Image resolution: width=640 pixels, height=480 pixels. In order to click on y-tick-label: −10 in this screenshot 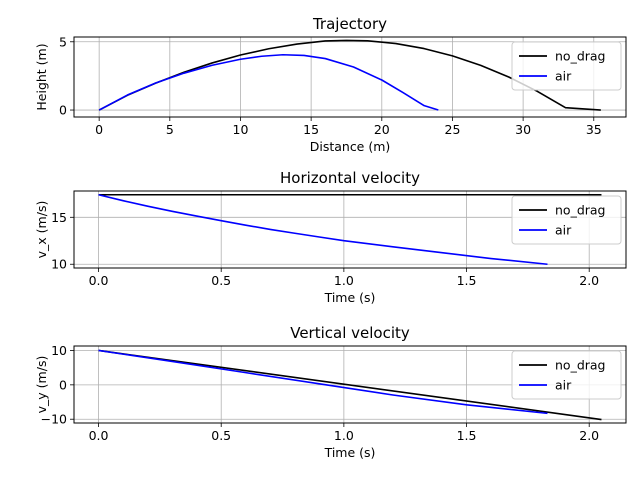, I will do `click(54, 419)`.